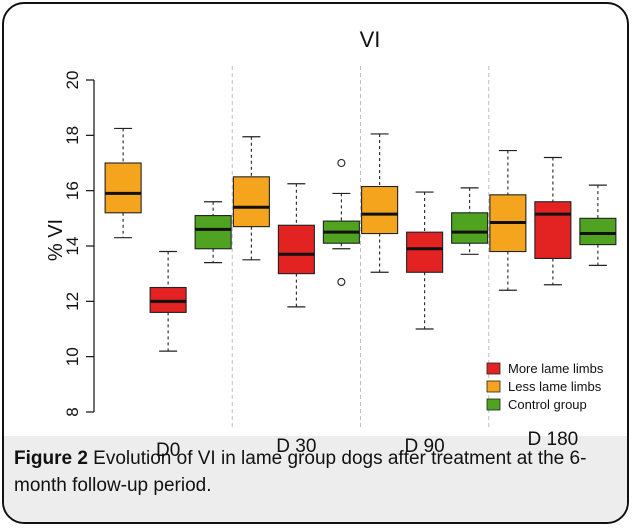 The width and height of the screenshot is (633, 528). Describe the element at coordinates (370, 39) in the screenshot. I see `chart-title: VI` at that location.